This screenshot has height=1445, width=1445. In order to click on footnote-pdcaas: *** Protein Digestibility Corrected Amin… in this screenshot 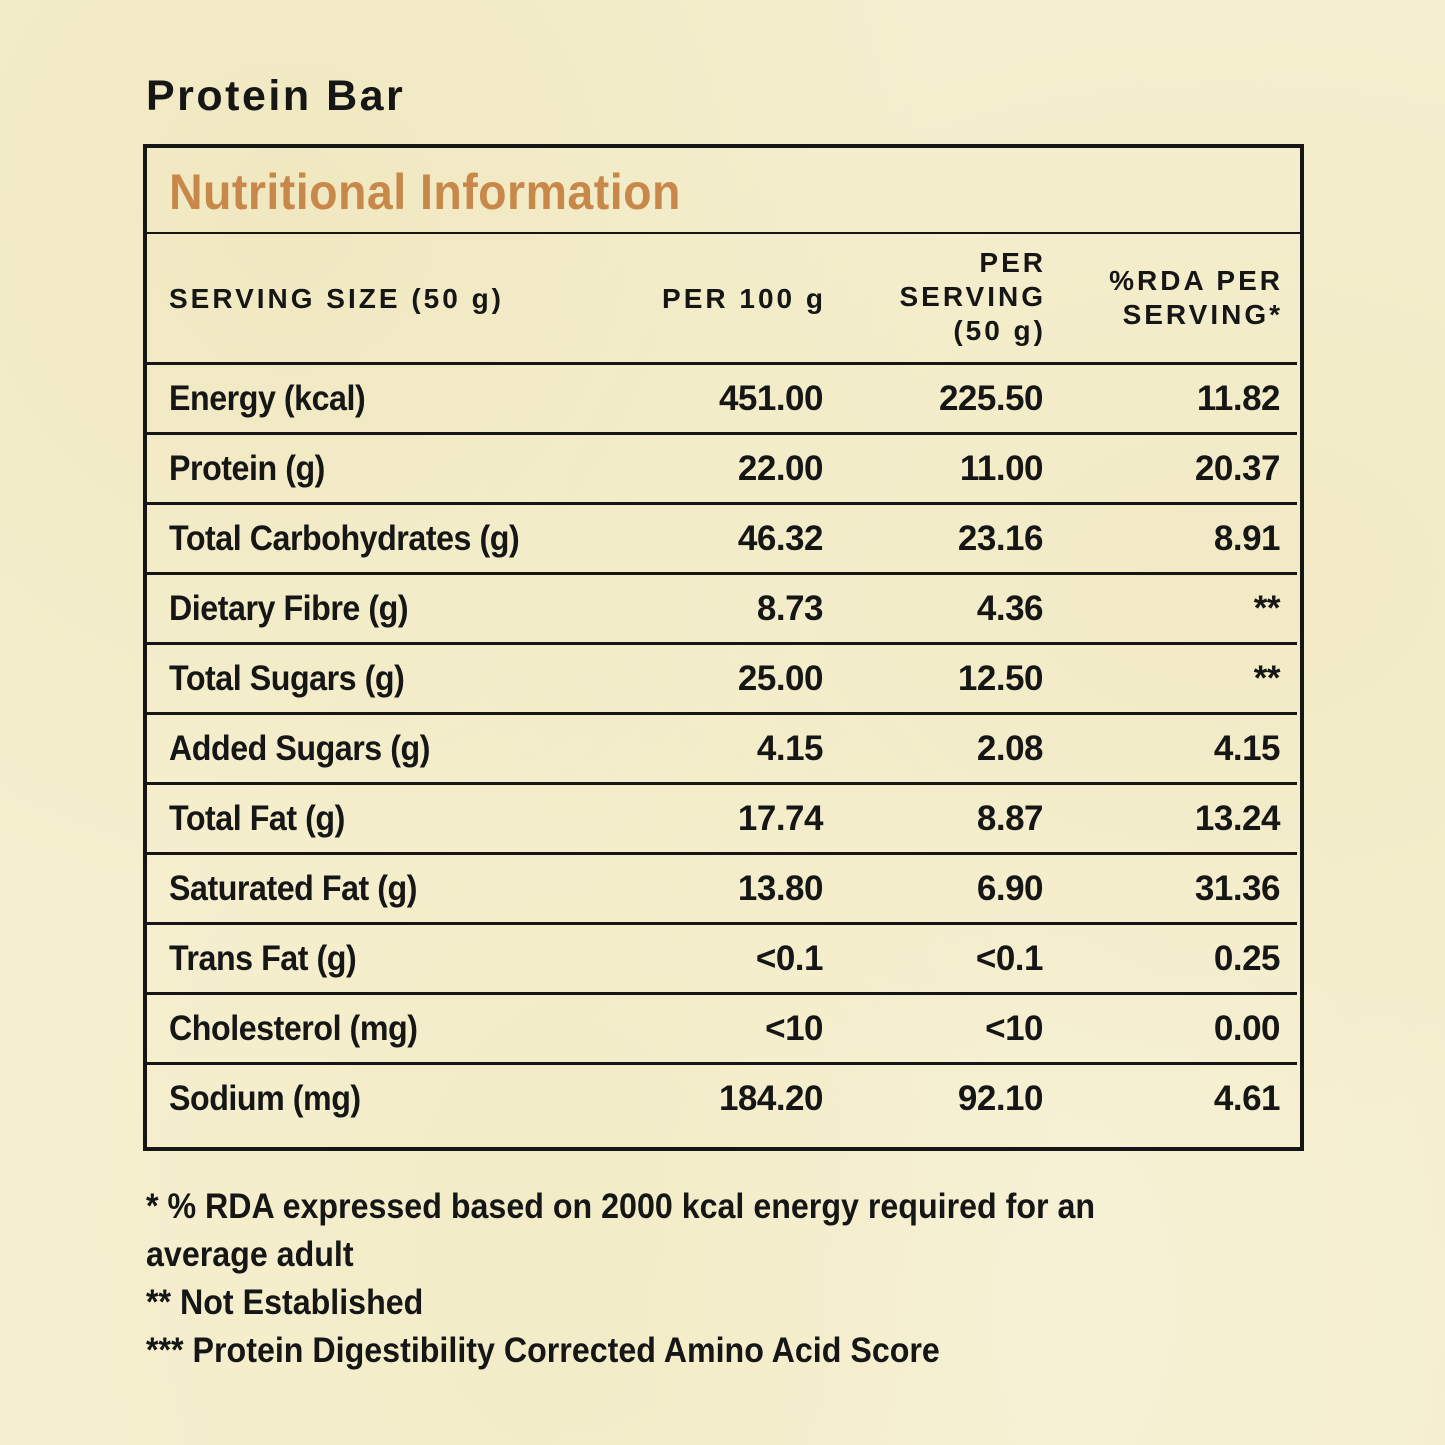, I will do `click(543, 1350)`.